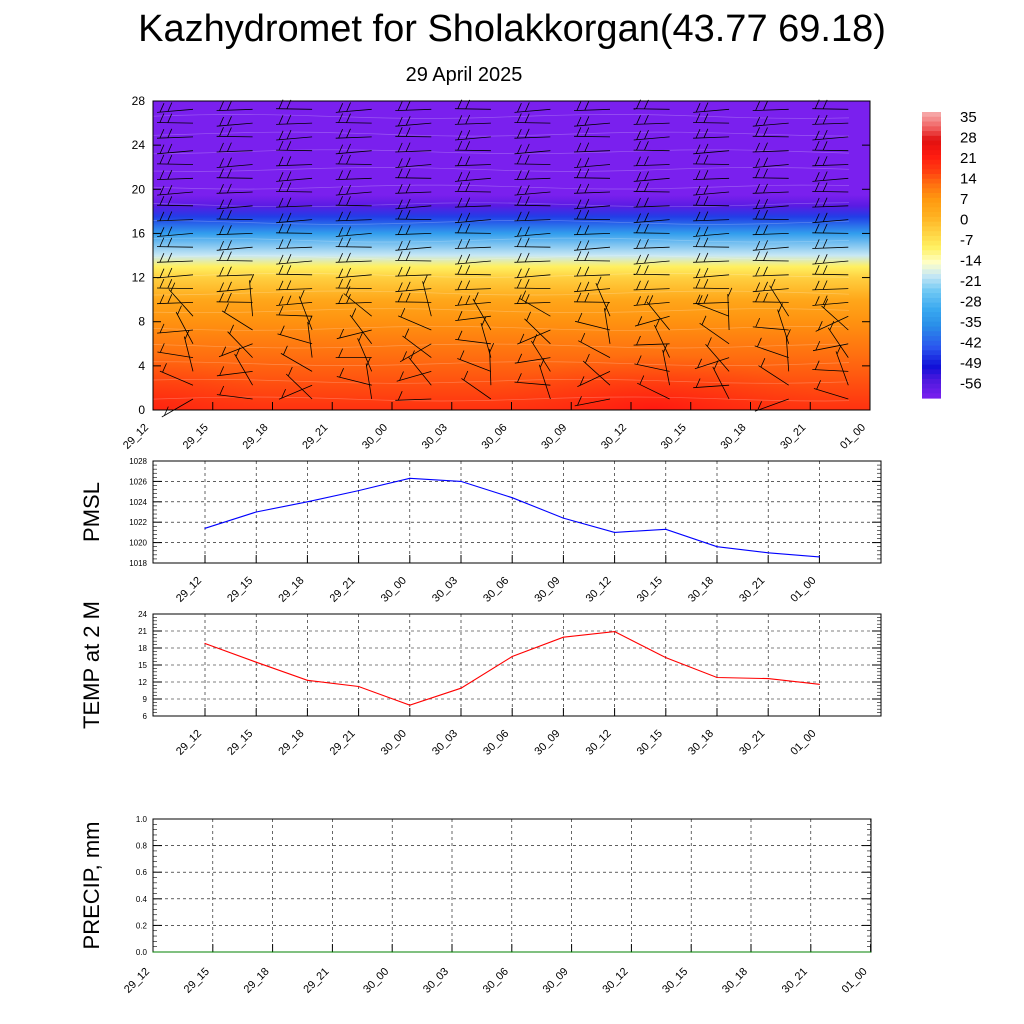 The height and width of the screenshot is (1024, 1024). What do you see at coordinates (91, 886) in the screenshot?
I see `y-axis-label: PRECIP, mm` at bounding box center [91, 886].